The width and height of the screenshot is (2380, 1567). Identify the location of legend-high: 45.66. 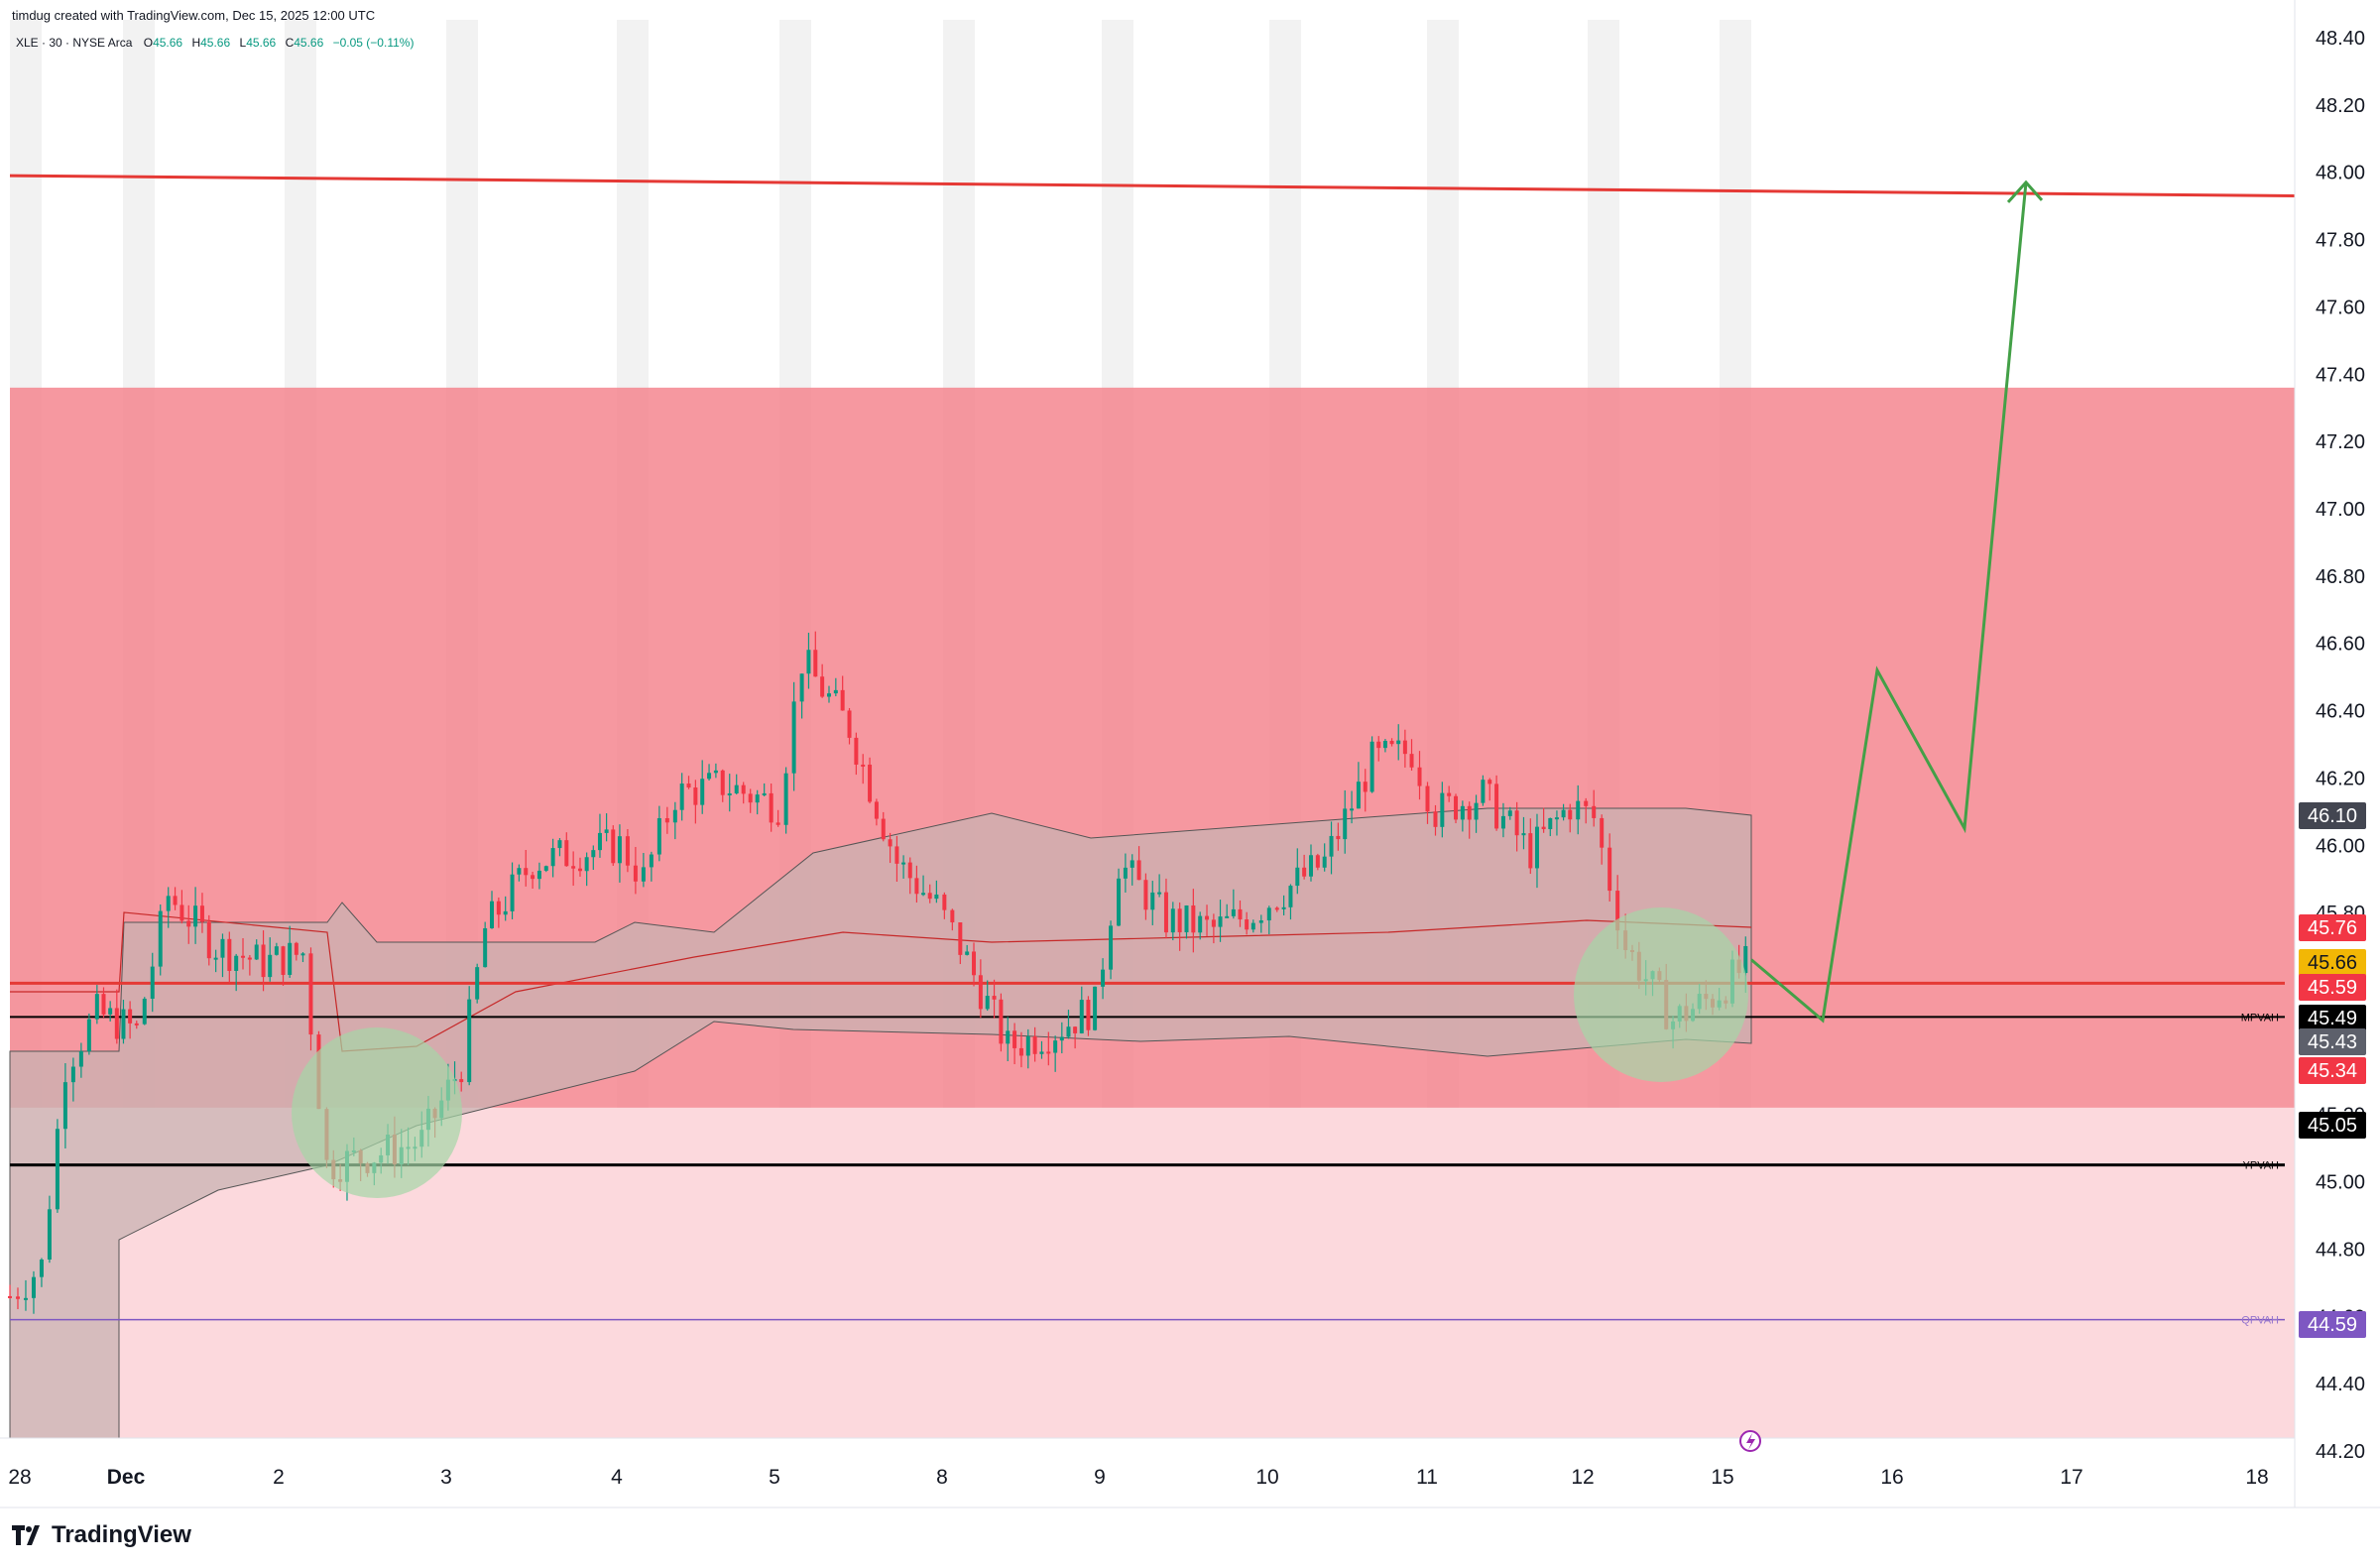
(215, 43).